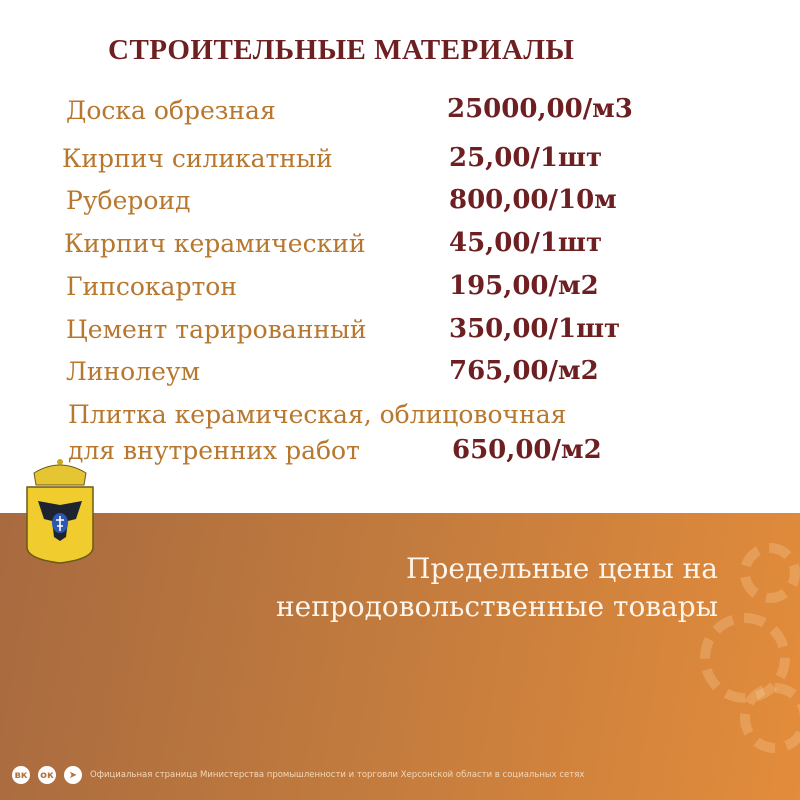 Image resolution: width=800 pixels, height=800 pixels. What do you see at coordinates (341, 50) in the screenshot?
I see `page-title: СТРОИТЕЛЬНЫЕ МАТЕРИАЛЫ` at bounding box center [341, 50].